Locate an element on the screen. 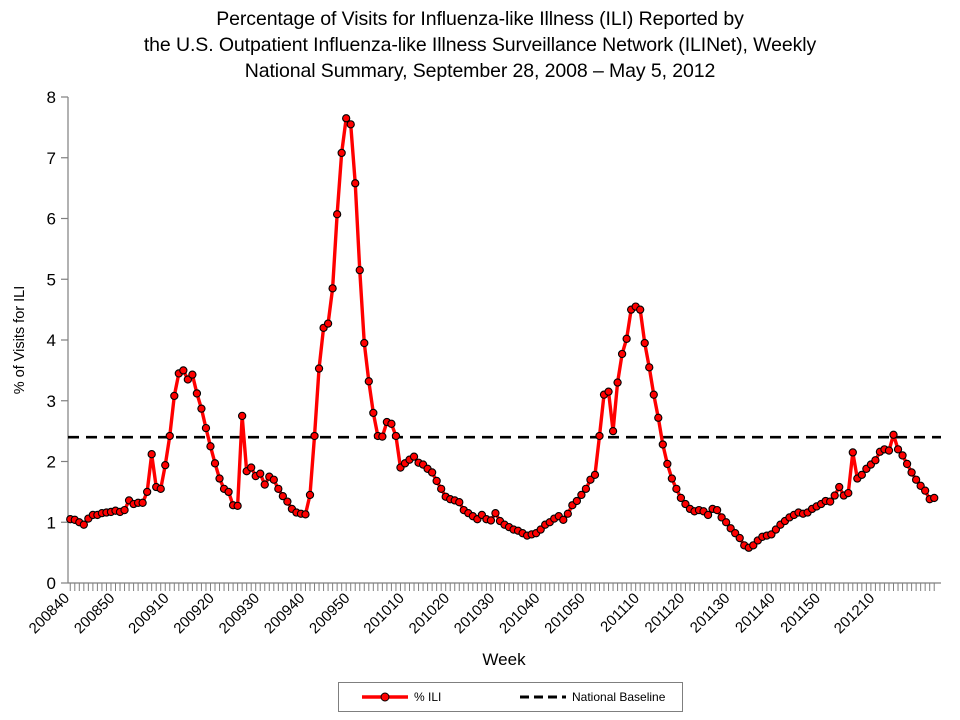 The width and height of the screenshot is (960, 720). x-tick-label: 201150 is located at coordinates (800, 613).